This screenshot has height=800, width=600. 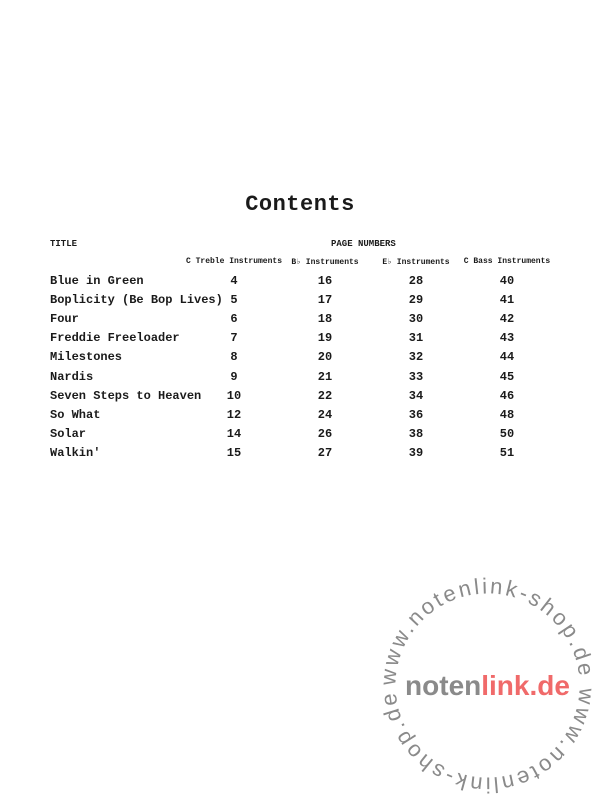 What do you see at coordinates (325, 376) in the screenshot?
I see `page-number: 21` at bounding box center [325, 376].